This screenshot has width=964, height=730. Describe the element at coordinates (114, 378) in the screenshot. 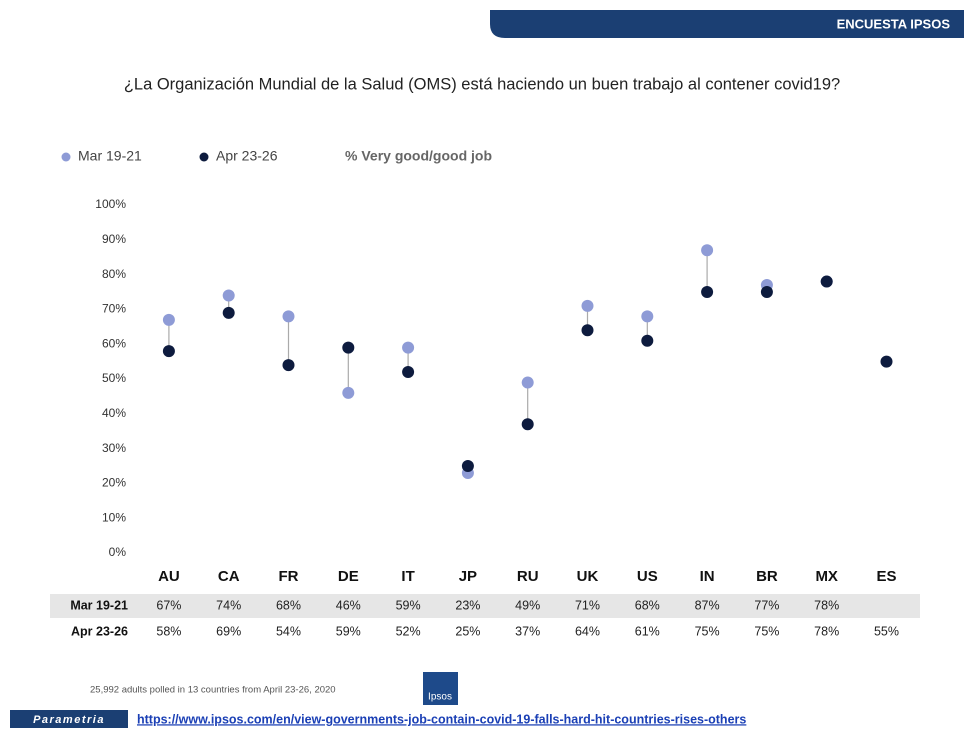

I see `y-tick-label: 50%` at that location.